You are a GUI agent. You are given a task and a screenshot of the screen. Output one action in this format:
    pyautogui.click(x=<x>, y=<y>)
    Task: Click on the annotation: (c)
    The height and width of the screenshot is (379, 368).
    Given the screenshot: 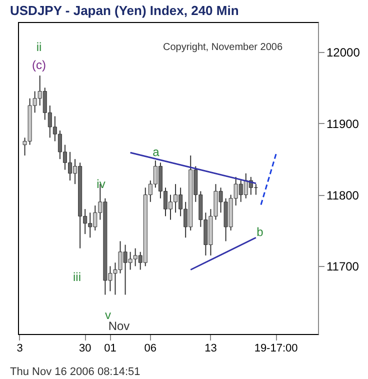 What is the action you would take?
    pyautogui.click(x=39, y=65)
    